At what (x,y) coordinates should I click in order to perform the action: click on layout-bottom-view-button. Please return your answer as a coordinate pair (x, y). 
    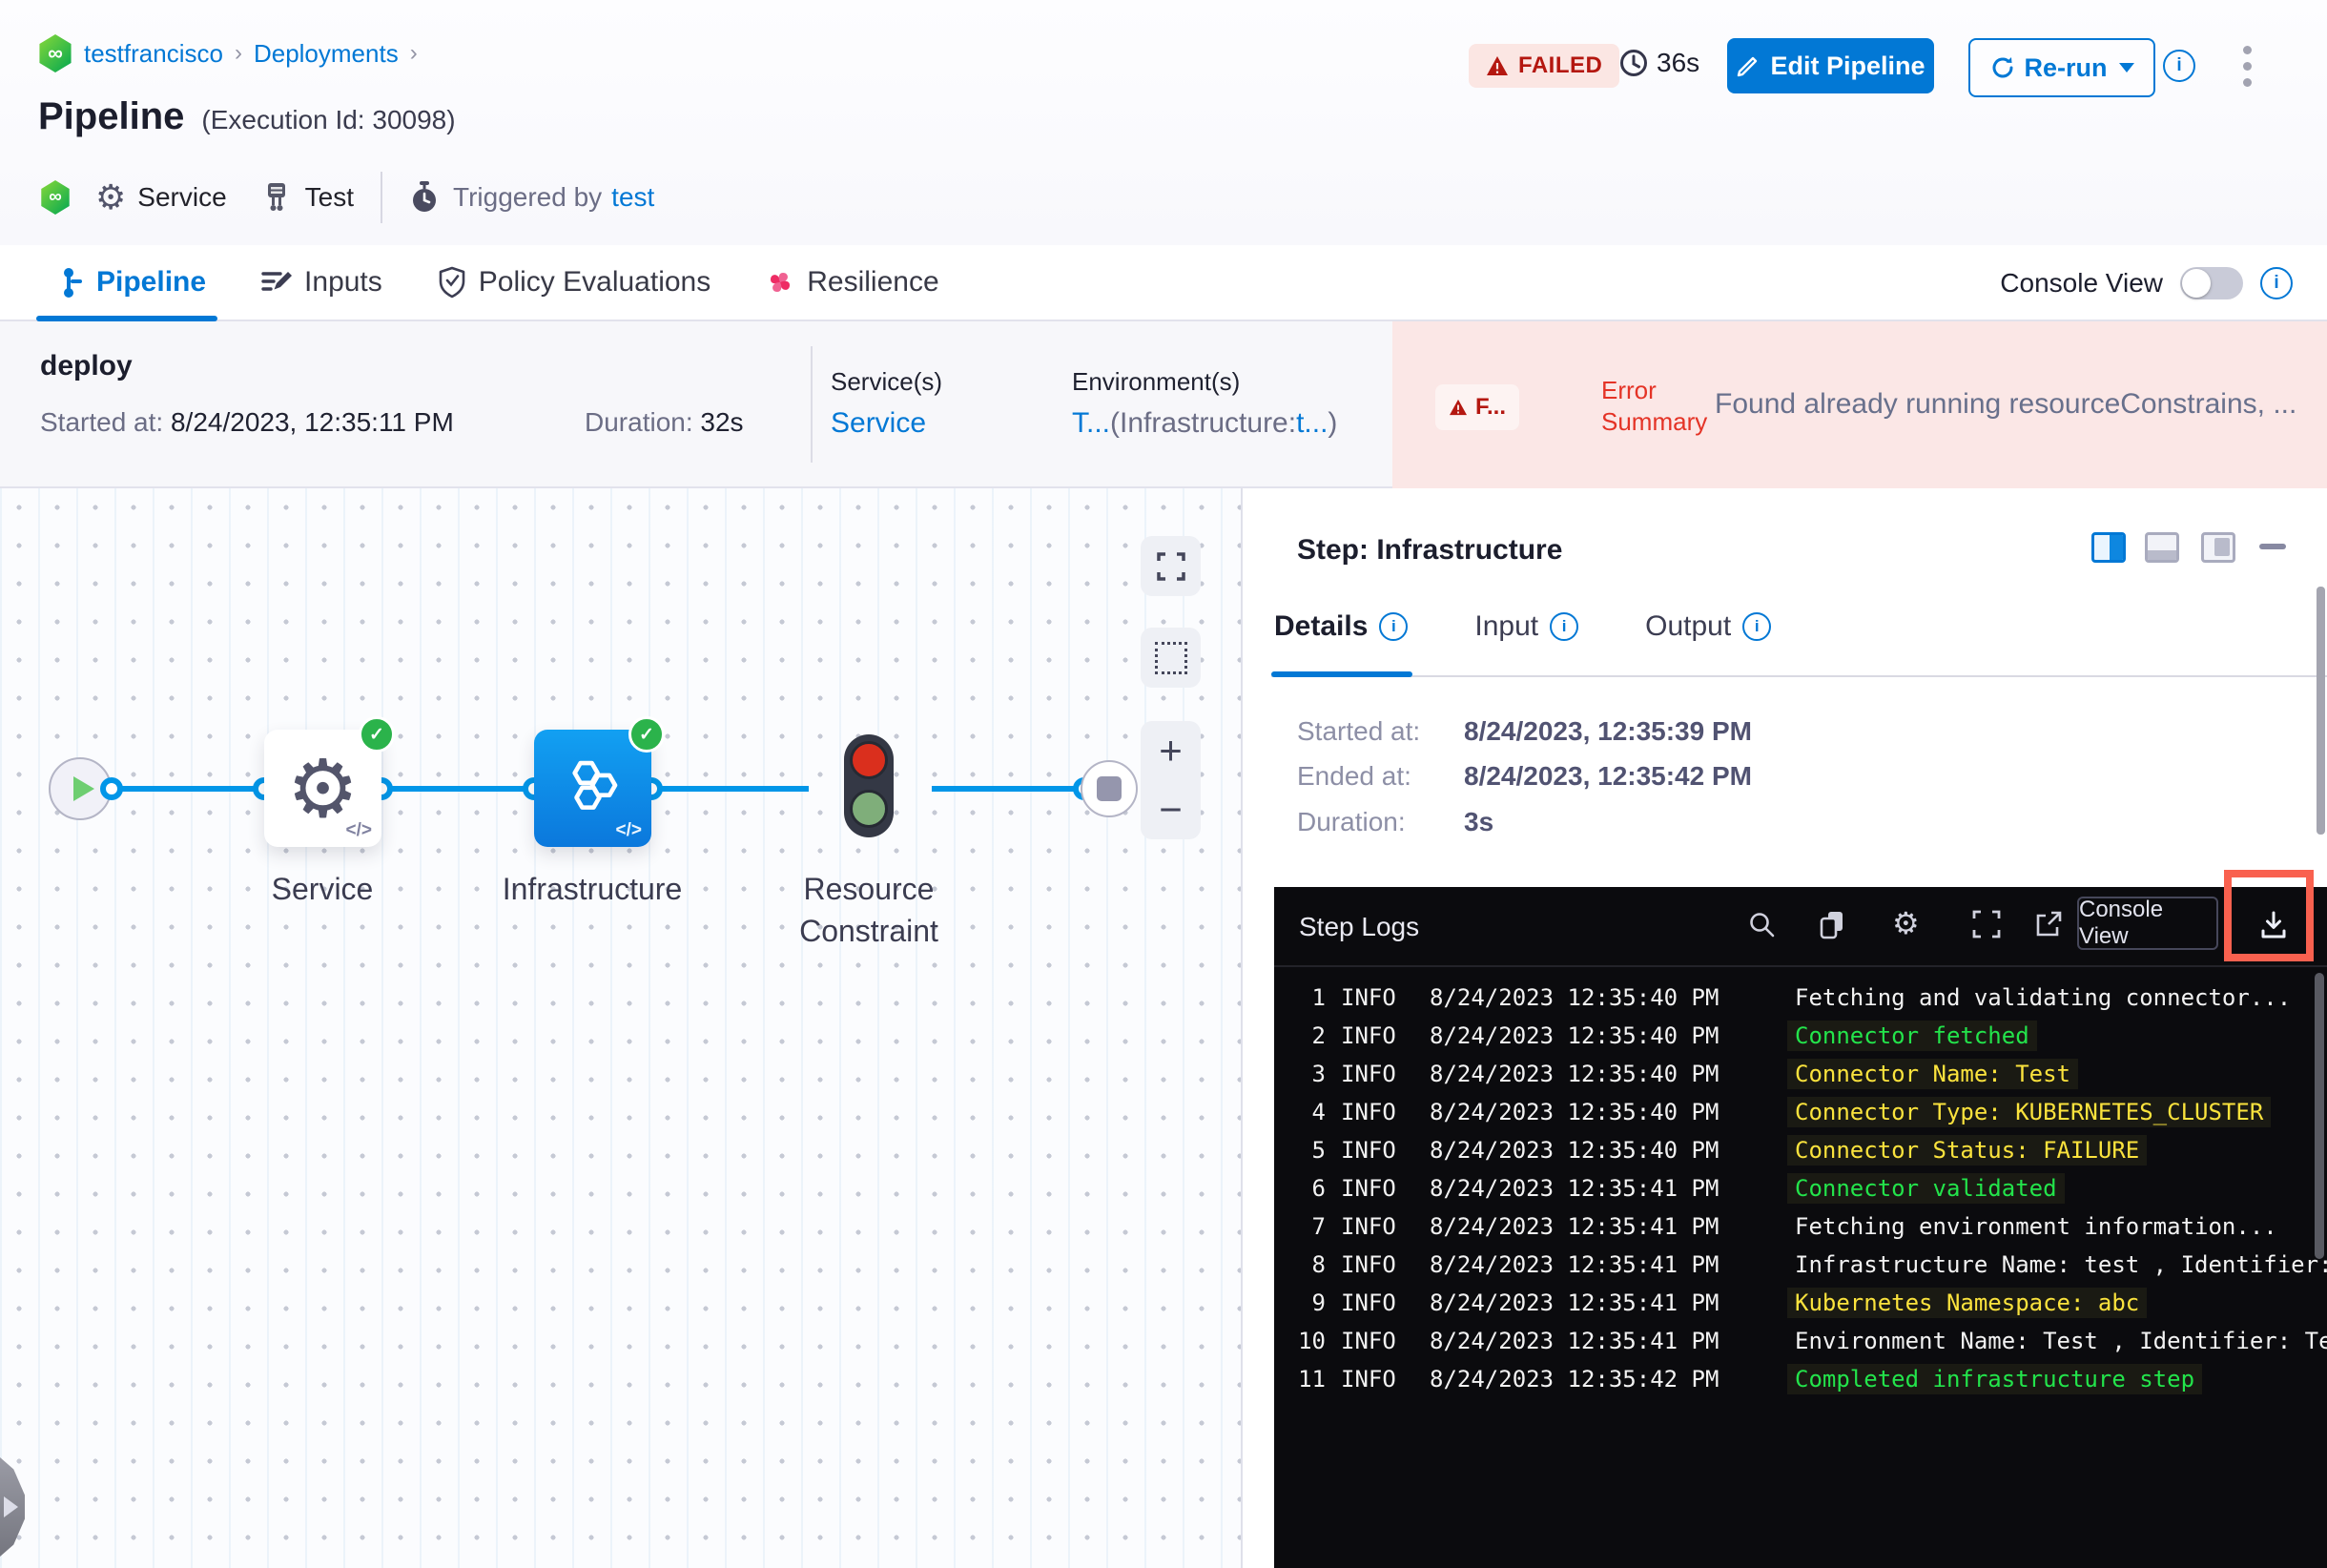
    Looking at the image, I should click on (2162, 547).